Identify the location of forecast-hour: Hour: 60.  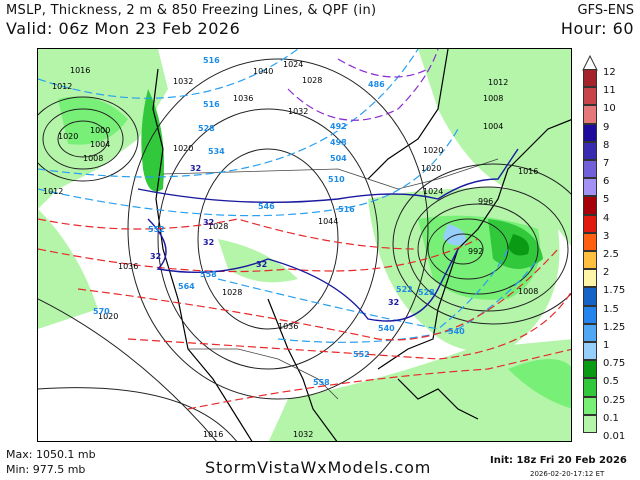
(597, 28).